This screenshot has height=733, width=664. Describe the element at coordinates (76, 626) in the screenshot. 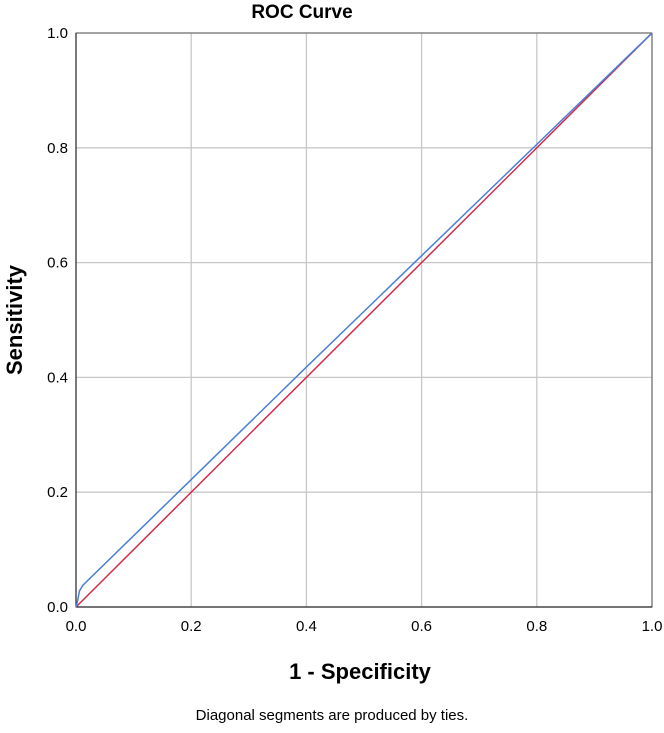

I see `x-tick-label: 0.0` at that location.